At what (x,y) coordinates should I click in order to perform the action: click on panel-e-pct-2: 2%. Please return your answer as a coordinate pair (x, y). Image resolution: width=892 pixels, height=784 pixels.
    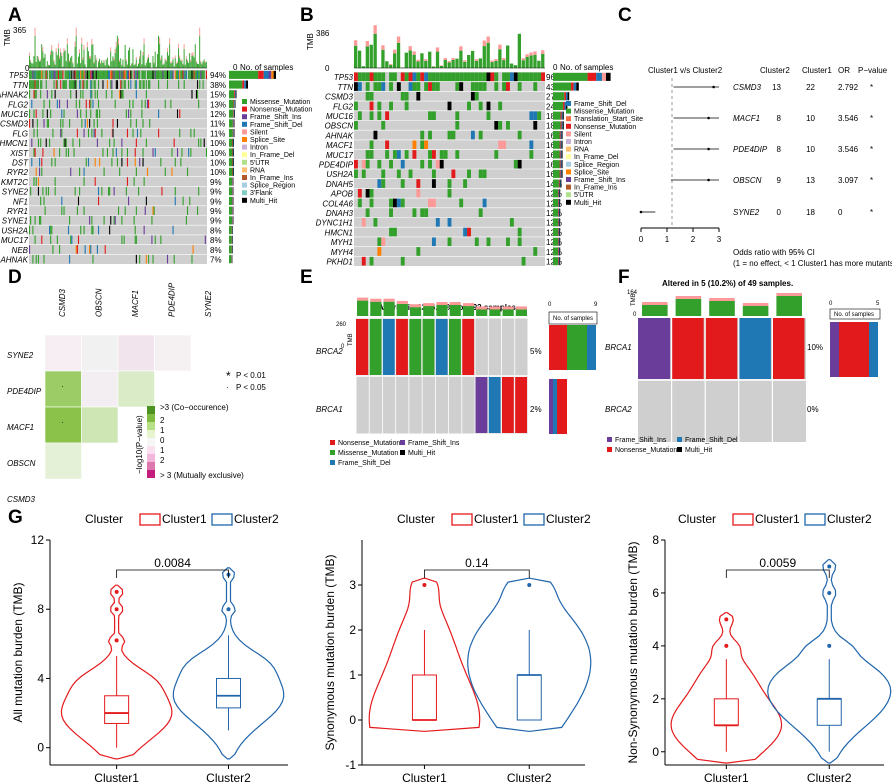
    Looking at the image, I should click on (536, 409).